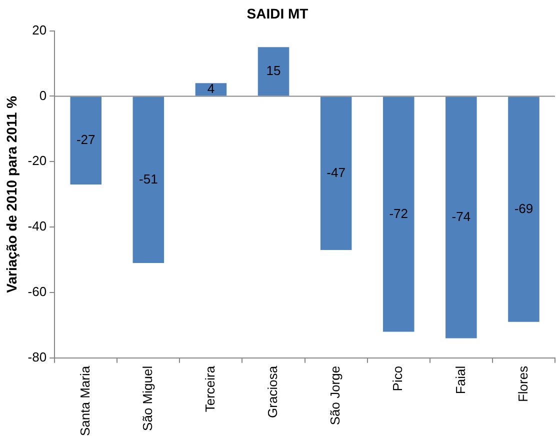  I want to click on y-tick-label: 0, so click(43, 95).